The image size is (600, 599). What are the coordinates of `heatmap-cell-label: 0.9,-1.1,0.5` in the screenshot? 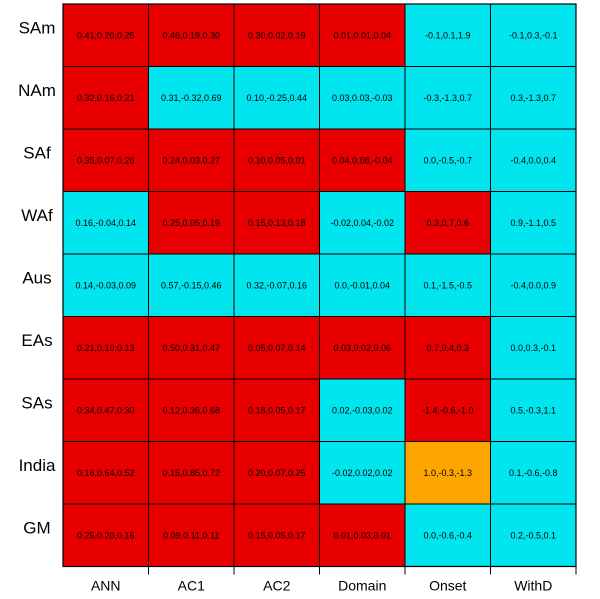 It's located at (533, 223).